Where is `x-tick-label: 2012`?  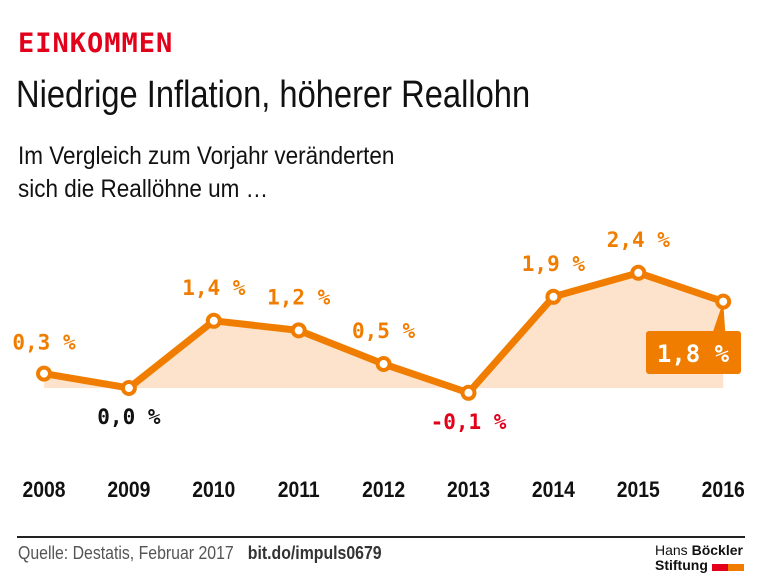 x-tick-label: 2012 is located at coordinates (383, 490).